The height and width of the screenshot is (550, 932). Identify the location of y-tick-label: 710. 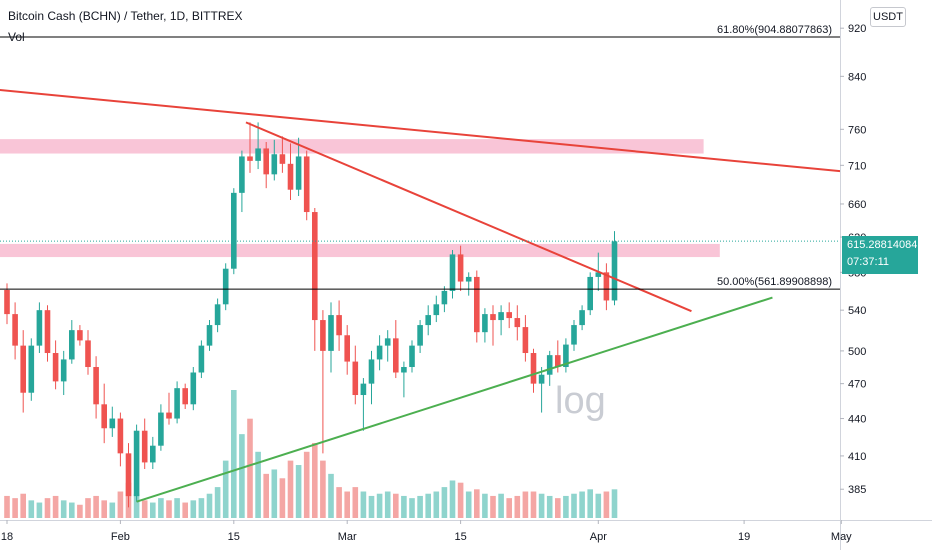
(857, 166).